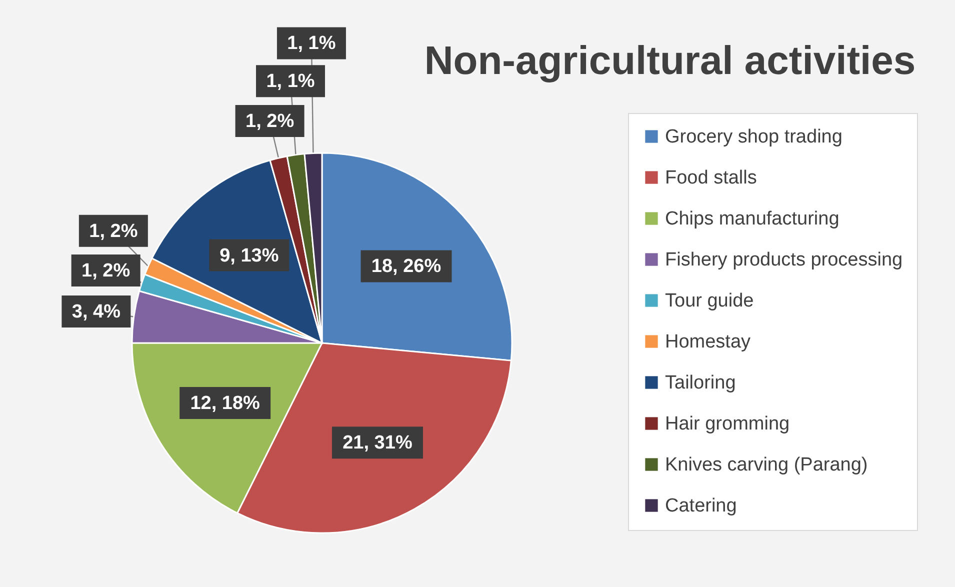 This screenshot has width=955, height=587. Describe the element at coordinates (670, 61) in the screenshot. I see `chart-title: Non-agricultural activities` at that location.